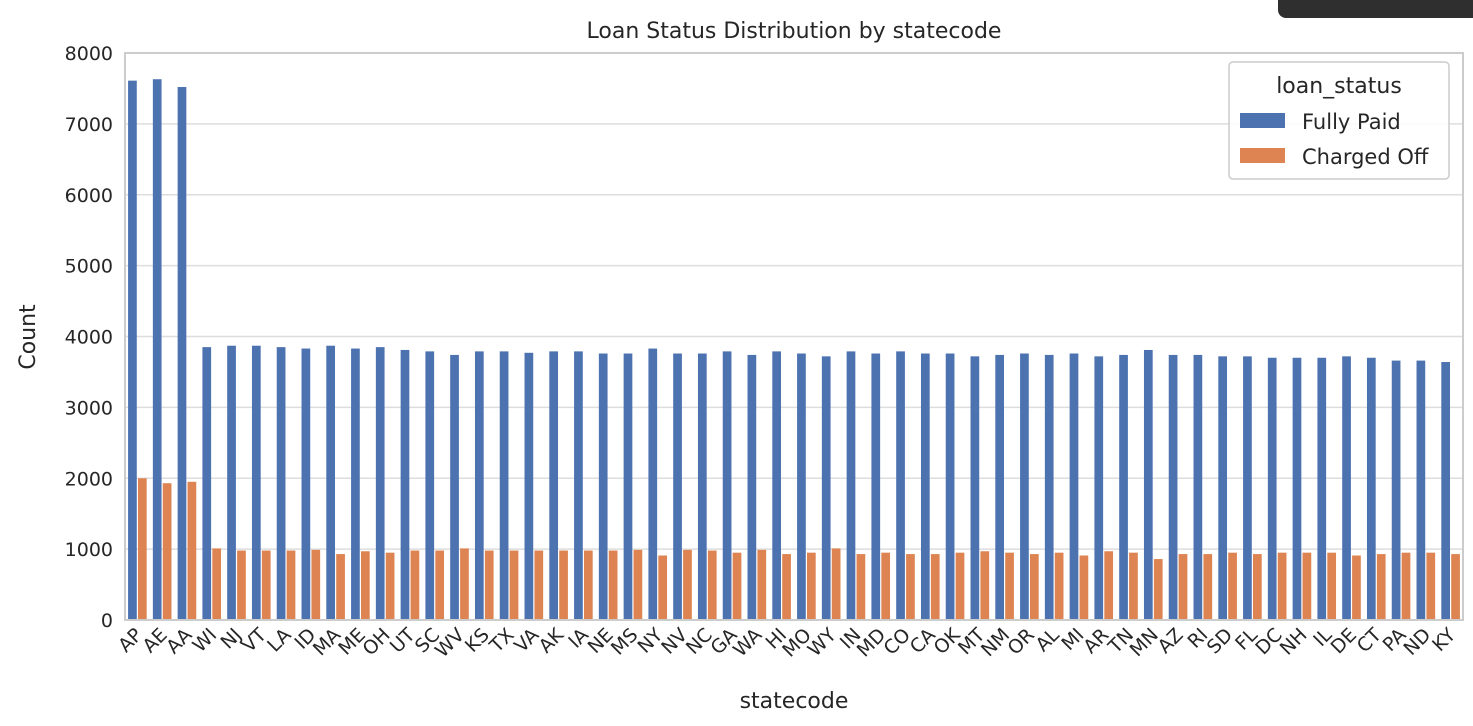 Image resolution: width=1473 pixels, height=726 pixels. Describe the element at coordinates (1198, 487) in the screenshot. I see `bar-ri-fully-paid` at that location.